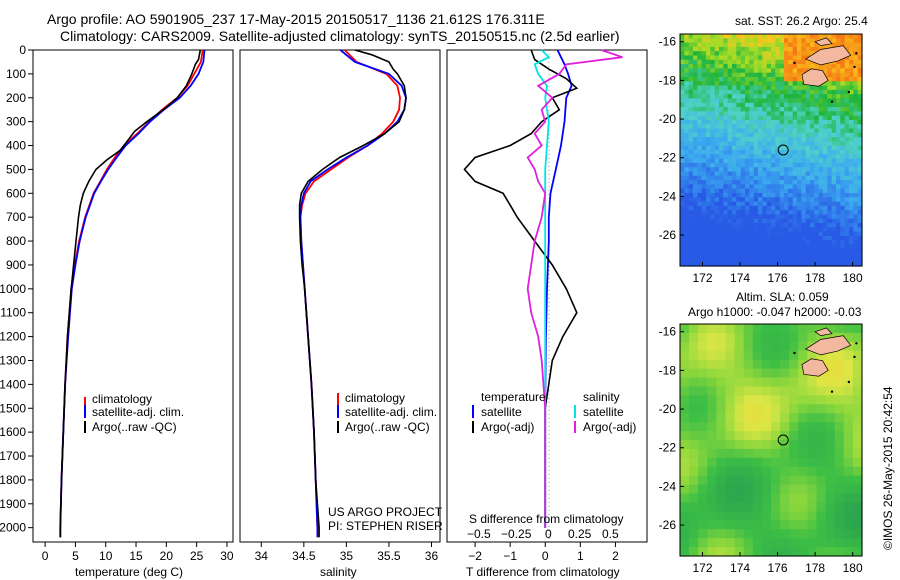  Describe the element at coordinates (16, 241) in the screenshot. I see `y-tick-label: 800` at that location.